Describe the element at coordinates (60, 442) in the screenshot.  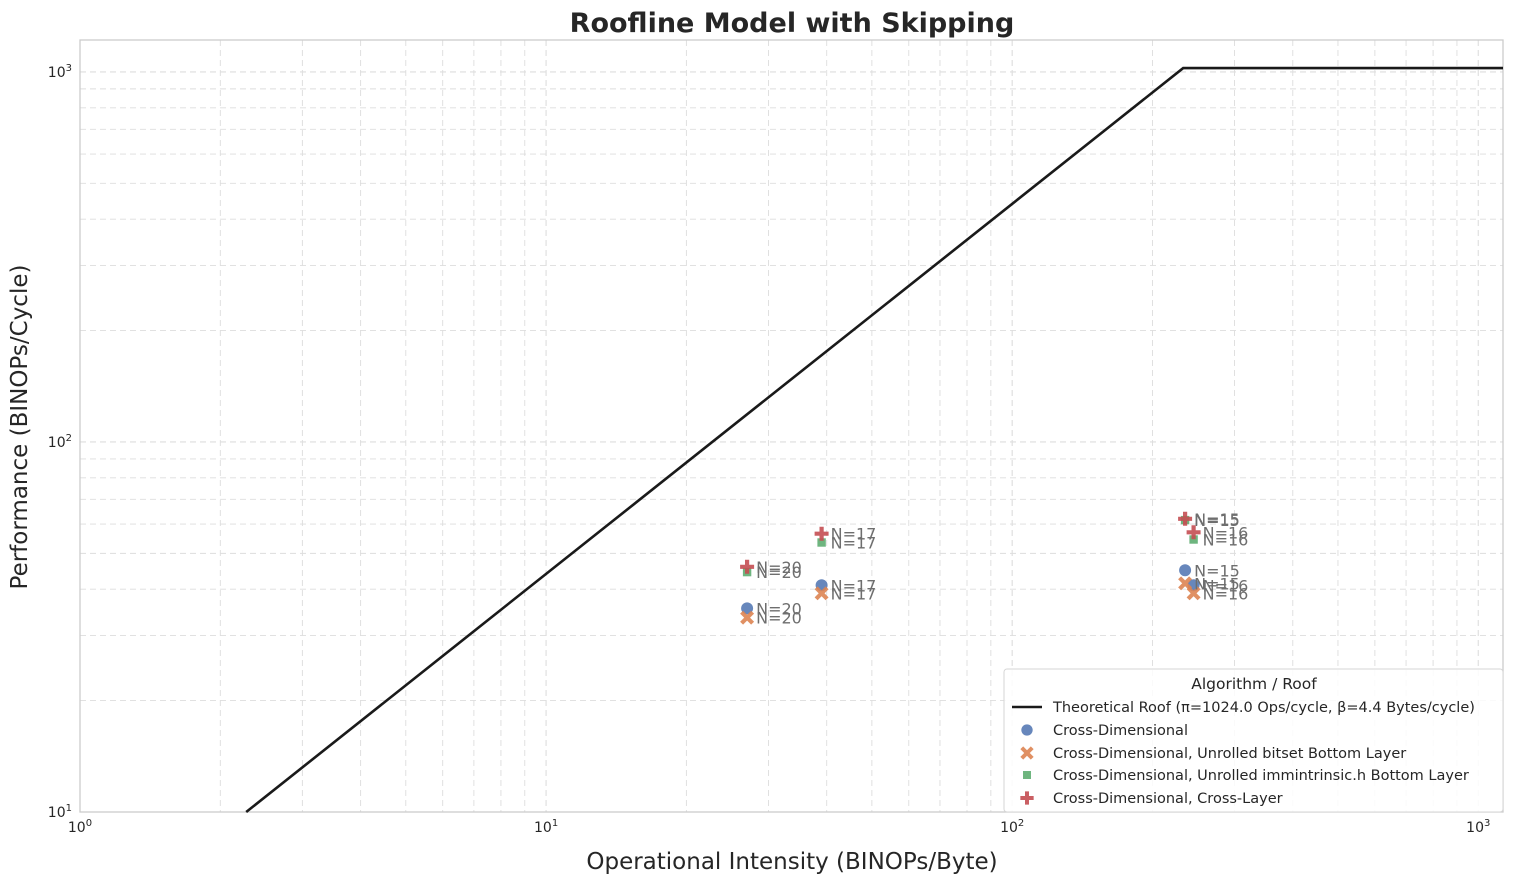
I see `y-tick-label: 102` at that location.